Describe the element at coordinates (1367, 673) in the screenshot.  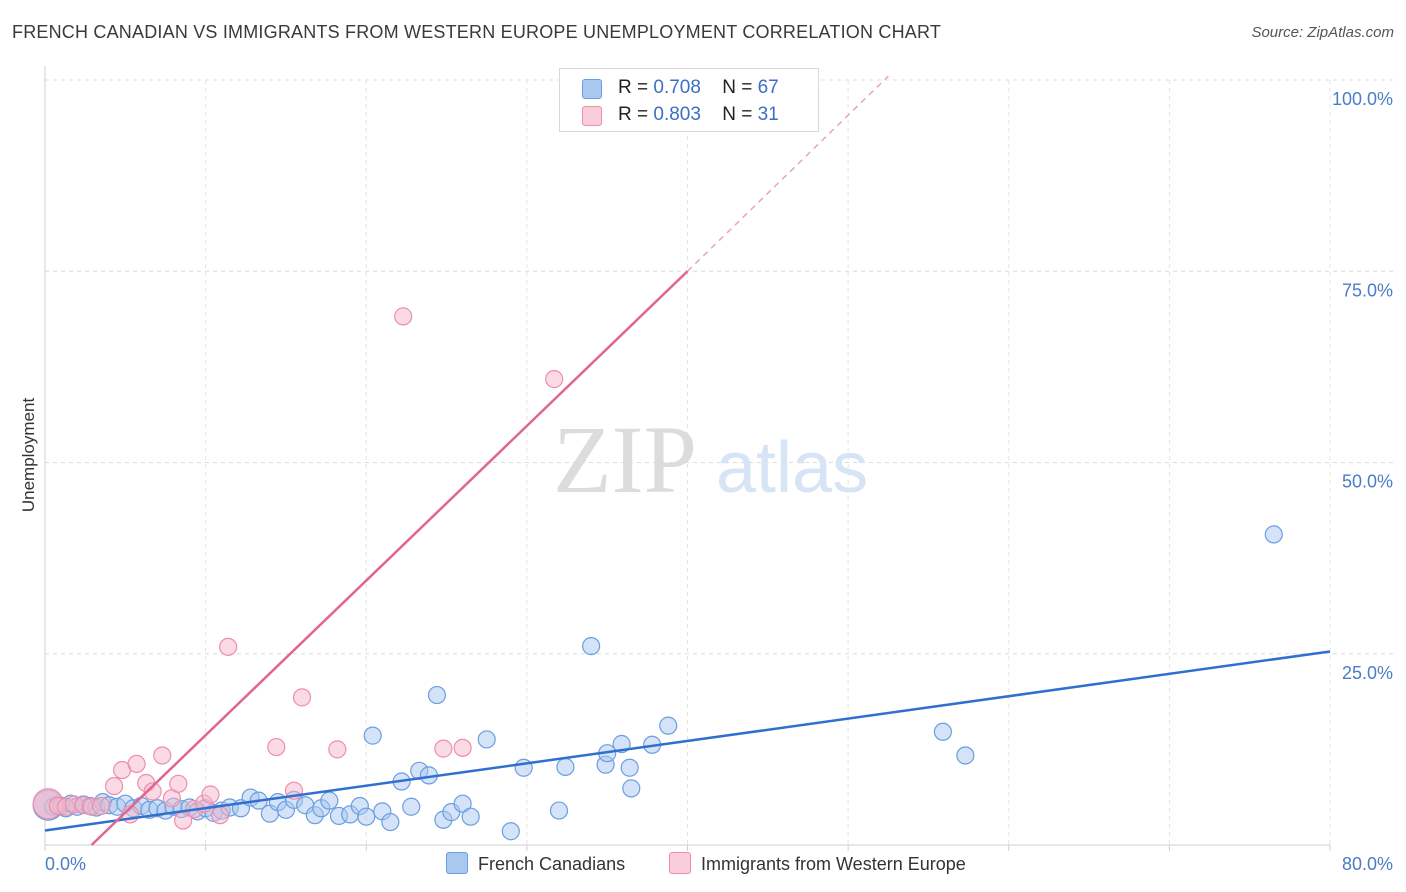
I see `y-tick-label: 25.0%` at that location.